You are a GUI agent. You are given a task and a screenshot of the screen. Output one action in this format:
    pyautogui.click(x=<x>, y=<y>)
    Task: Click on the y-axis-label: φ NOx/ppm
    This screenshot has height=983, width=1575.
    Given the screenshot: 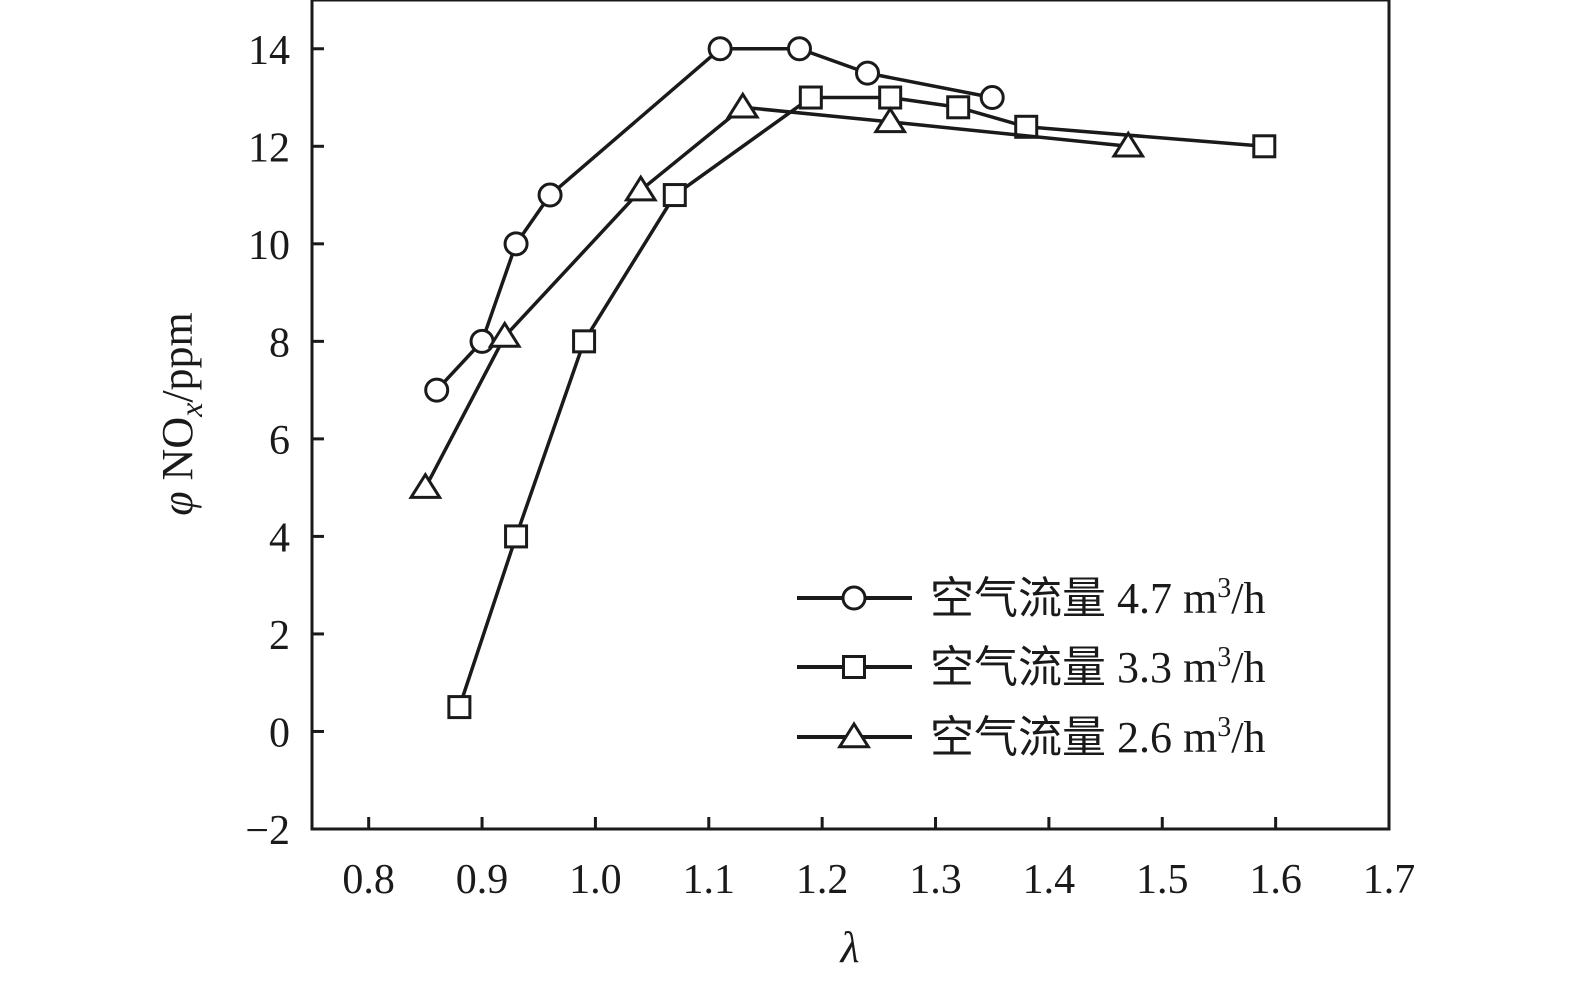 What is the action you would take?
    pyautogui.click(x=181, y=414)
    